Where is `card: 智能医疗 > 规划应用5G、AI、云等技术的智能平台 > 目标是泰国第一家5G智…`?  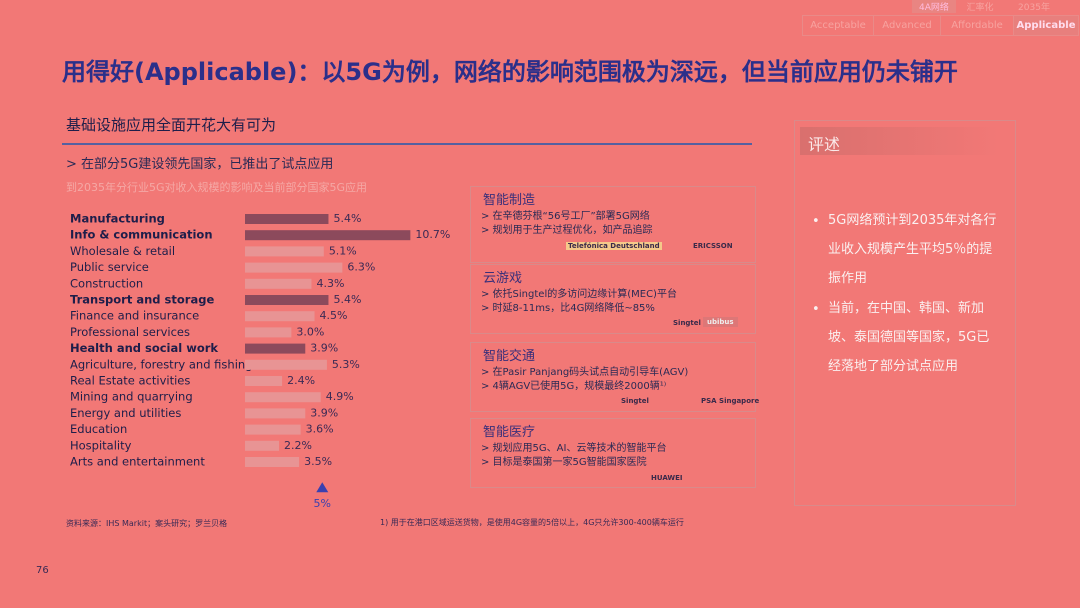 card: 智能医疗 > 规划应用5G、AI、云等技术的智能平台 > 目标是泰国第一家5G智… is located at coordinates (613, 453).